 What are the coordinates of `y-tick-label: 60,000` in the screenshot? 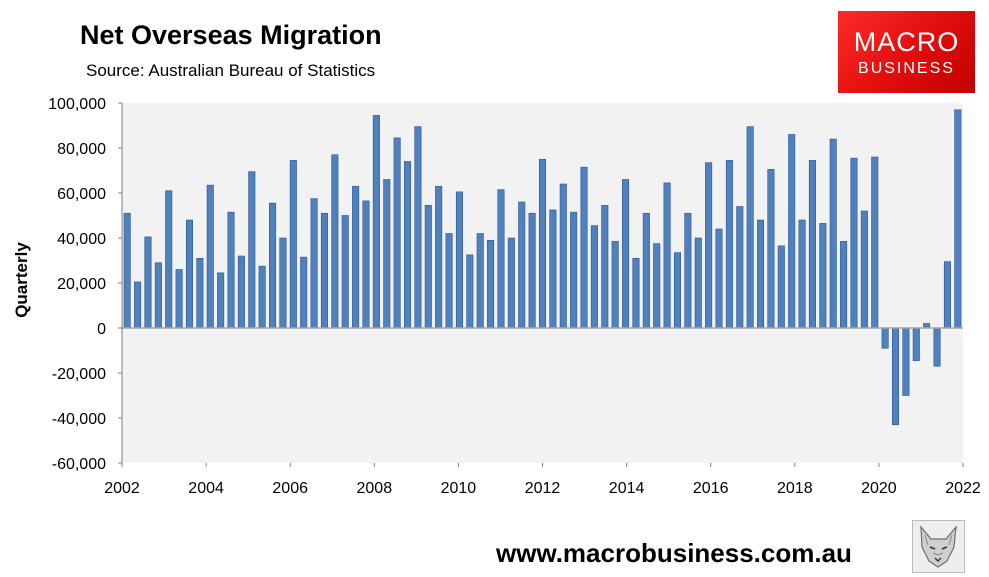 It's located at (81, 194).